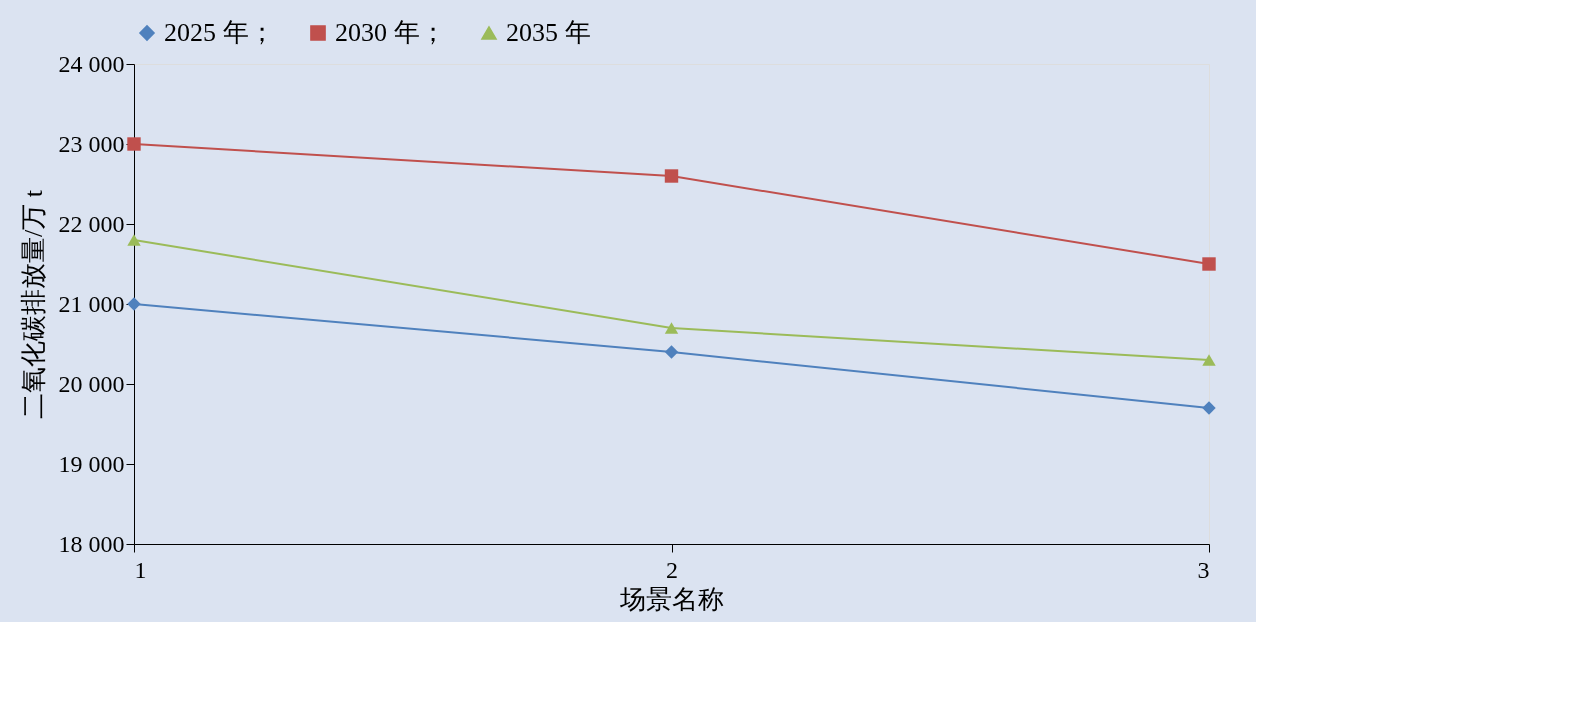 The image size is (1575, 704). Describe the element at coordinates (140, 569) in the screenshot. I see `x-tick-label: 1` at that location.